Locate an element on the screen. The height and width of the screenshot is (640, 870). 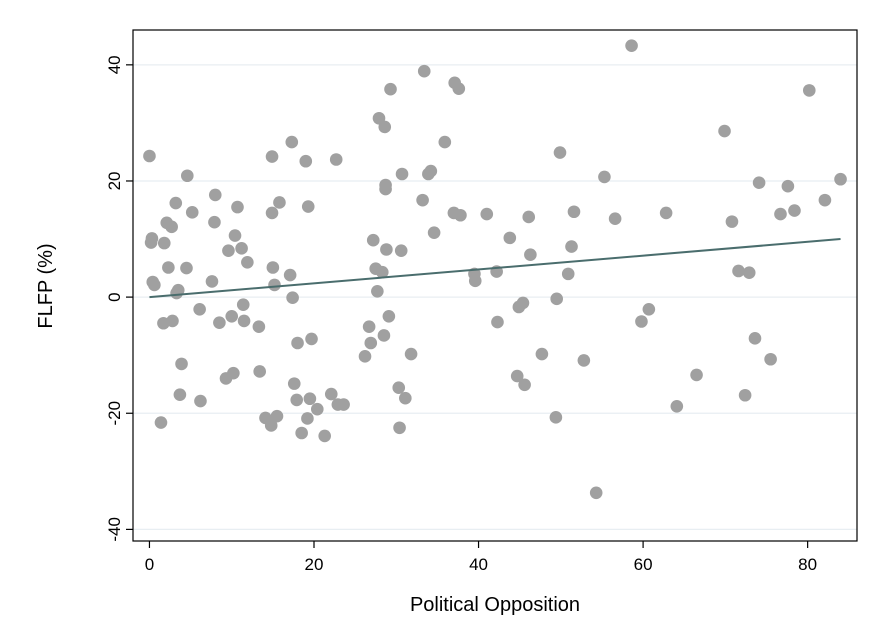
y-tick-label: 20 is located at coordinates (114, 181).